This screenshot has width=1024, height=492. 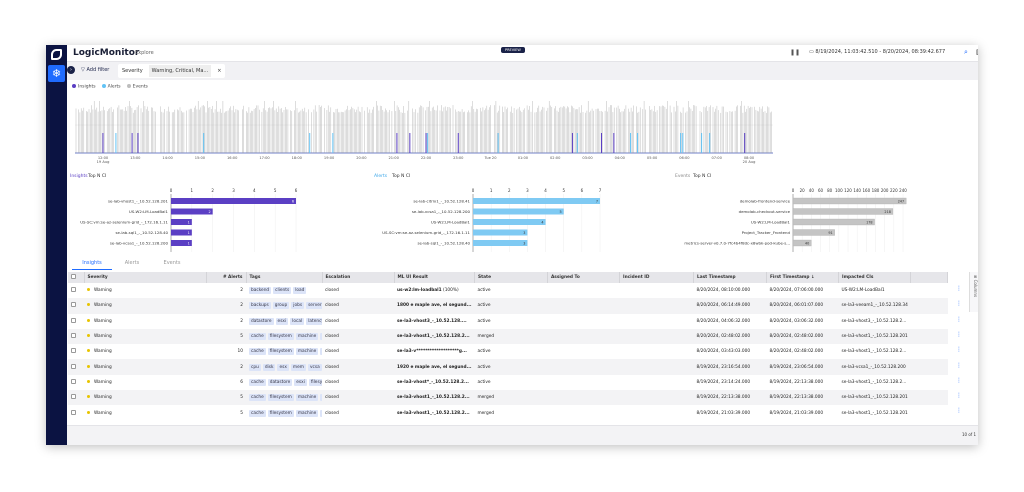 I want to click on select-all-checkbox, so click(x=73, y=276).